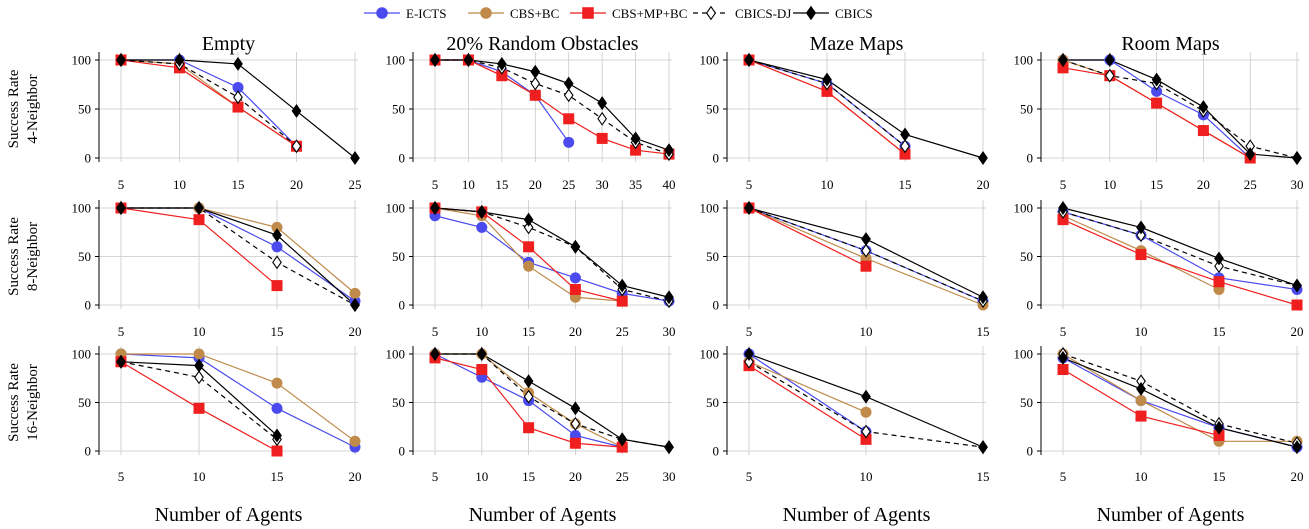 The image size is (1309, 529). What do you see at coordinates (23, 108) in the screenshot?
I see `row-label: Success Rate 4-Neighbor` at bounding box center [23, 108].